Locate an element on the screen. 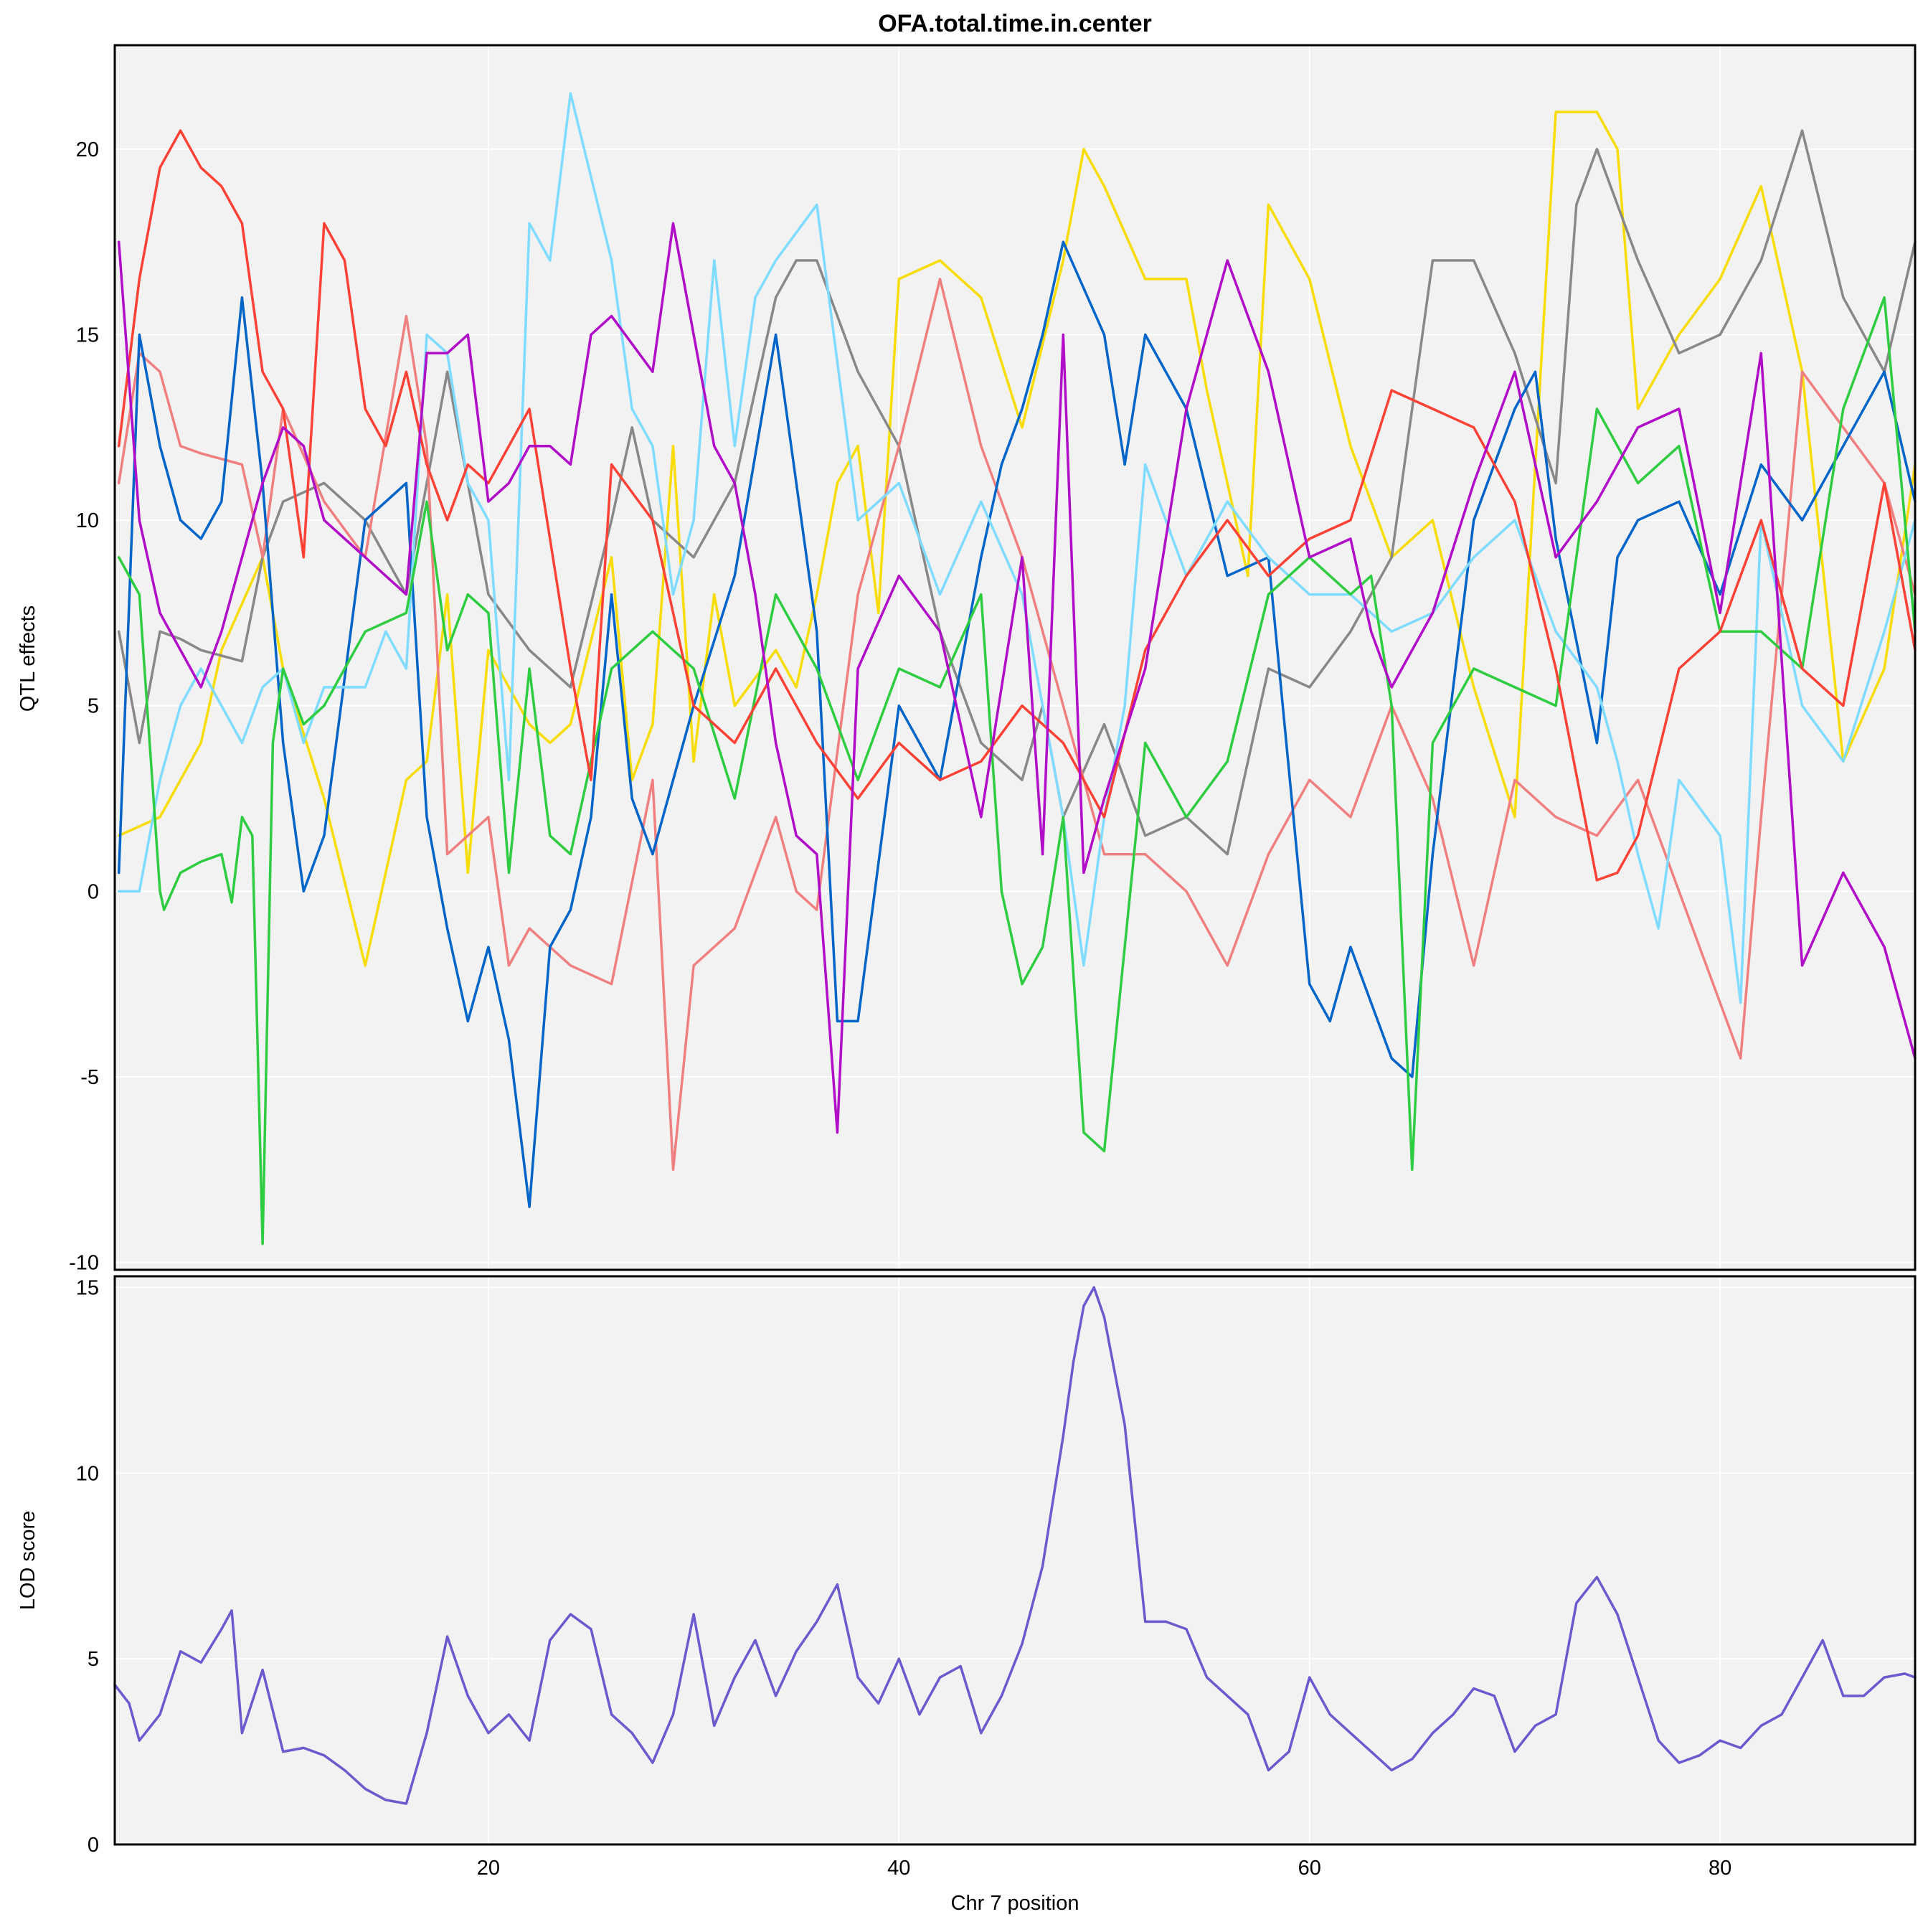 This screenshot has width=1928, height=1932. effects-y-tick-label: 20 is located at coordinates (87, 149).